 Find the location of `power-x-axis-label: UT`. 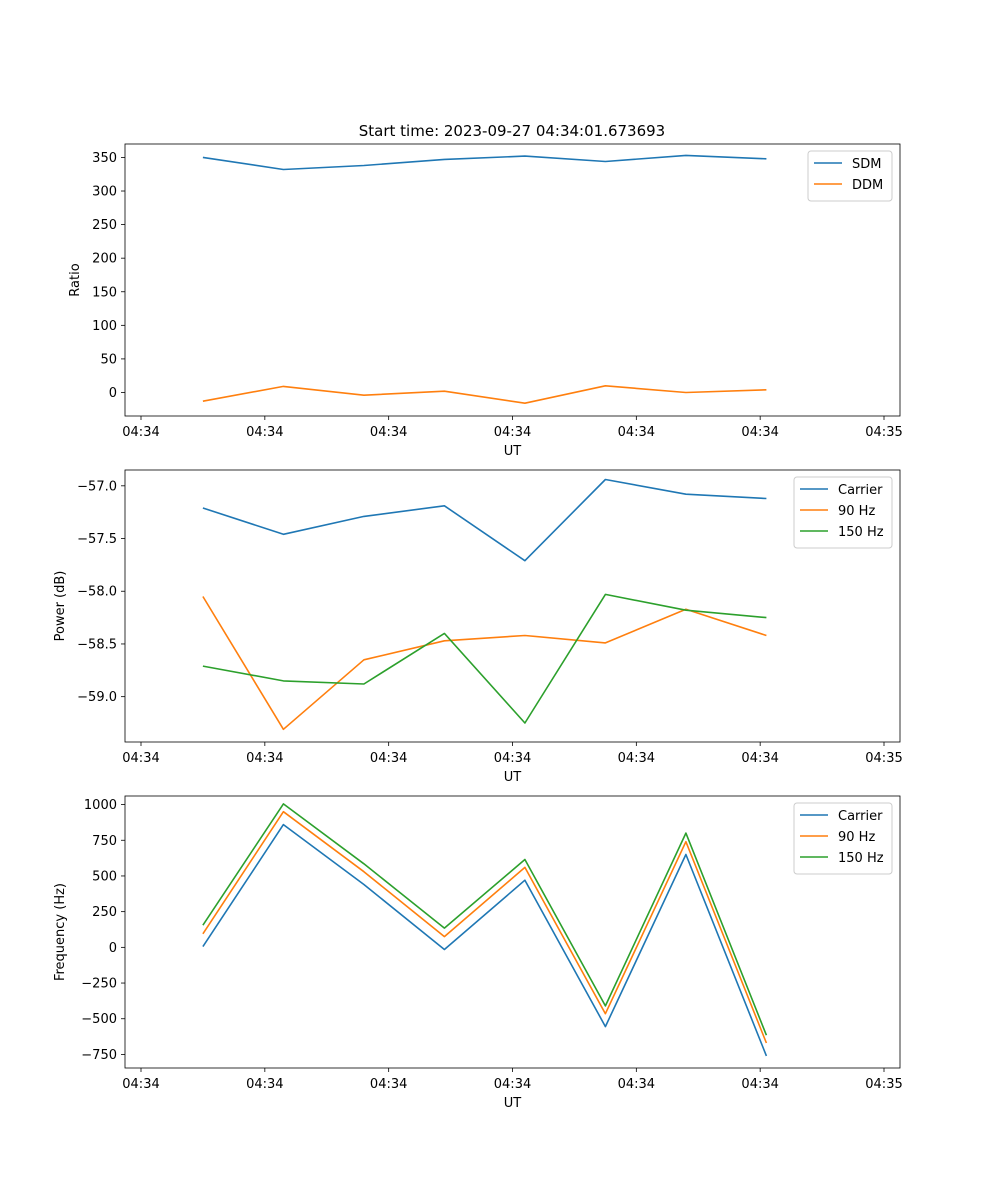

power-x-axis-label: UT is located at coordinates (513, 777).